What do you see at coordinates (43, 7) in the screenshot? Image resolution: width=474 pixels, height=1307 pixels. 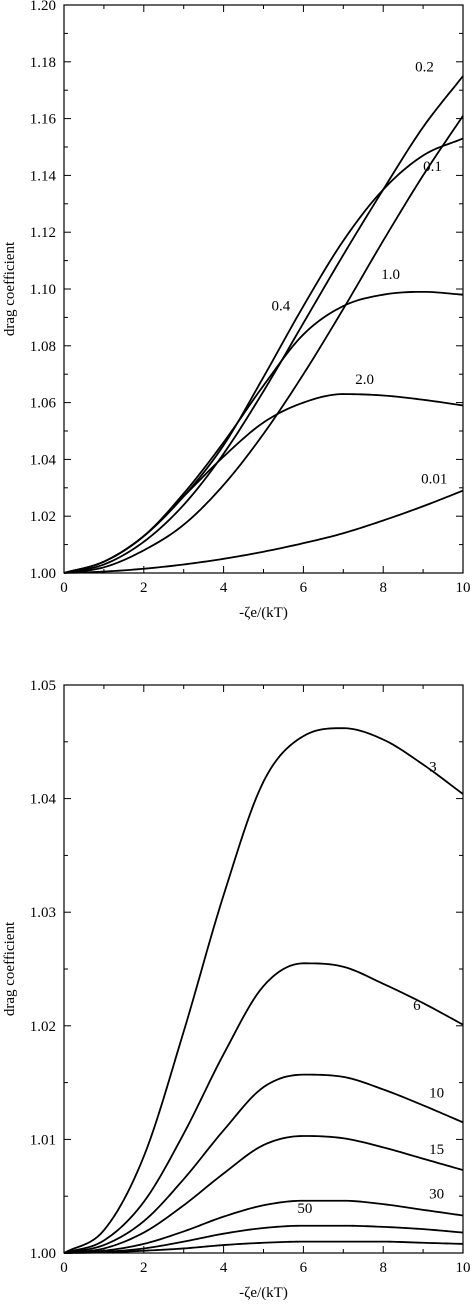 I see `y-tick-label: 1.20` at bounding box center [43, 7].